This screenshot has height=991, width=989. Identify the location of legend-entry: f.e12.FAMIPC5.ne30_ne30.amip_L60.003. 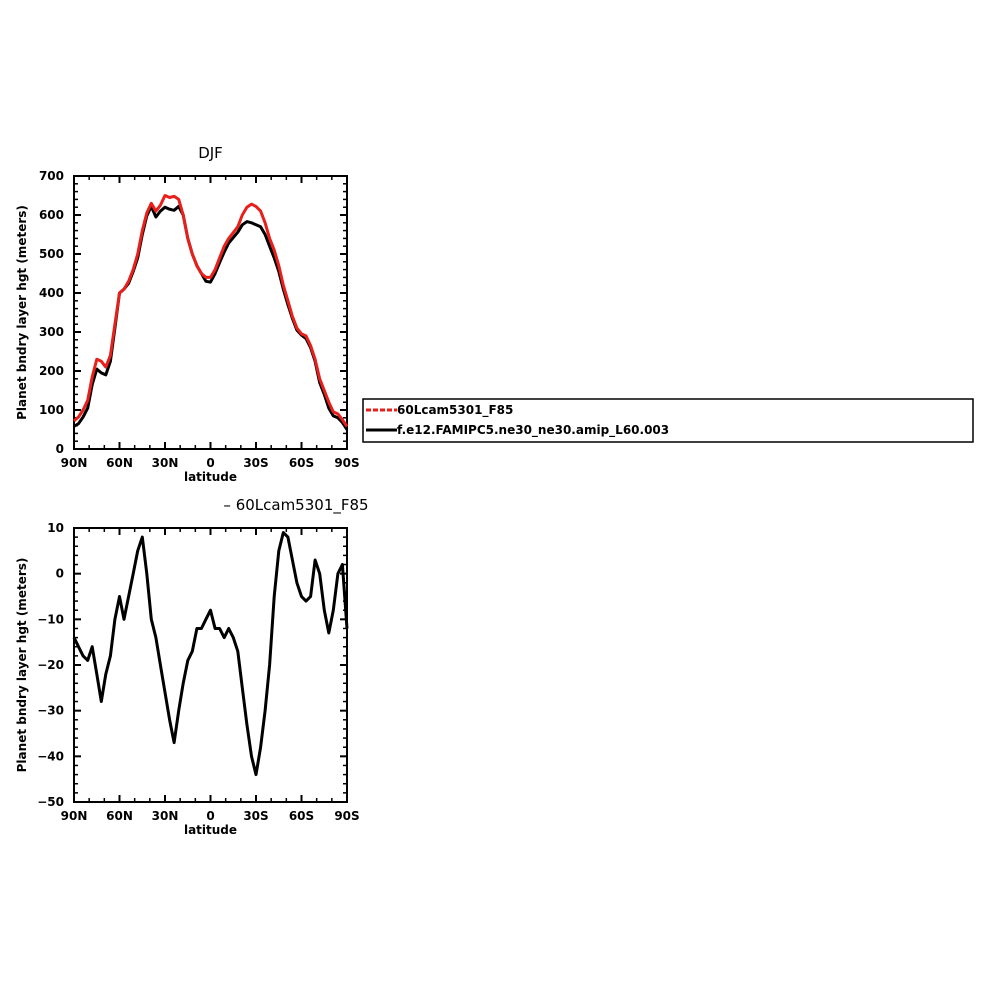
(533, 430).